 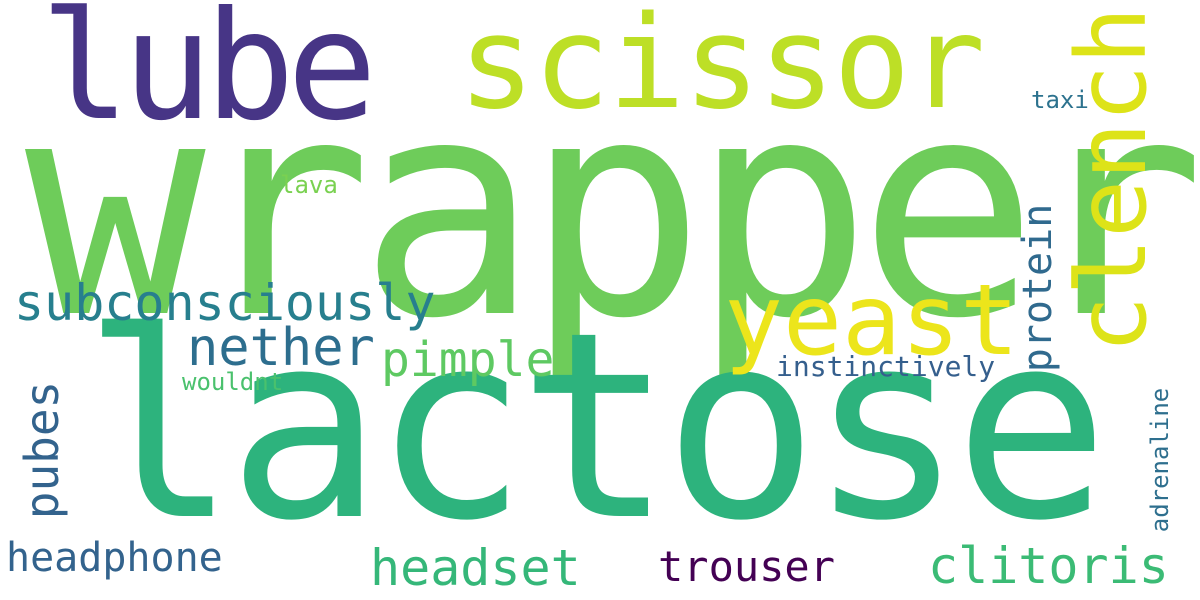 What do you see at coordinates (42, 450) in the screenshot?
I see `word-pubes: pubes` at bounding box center [42, 450].